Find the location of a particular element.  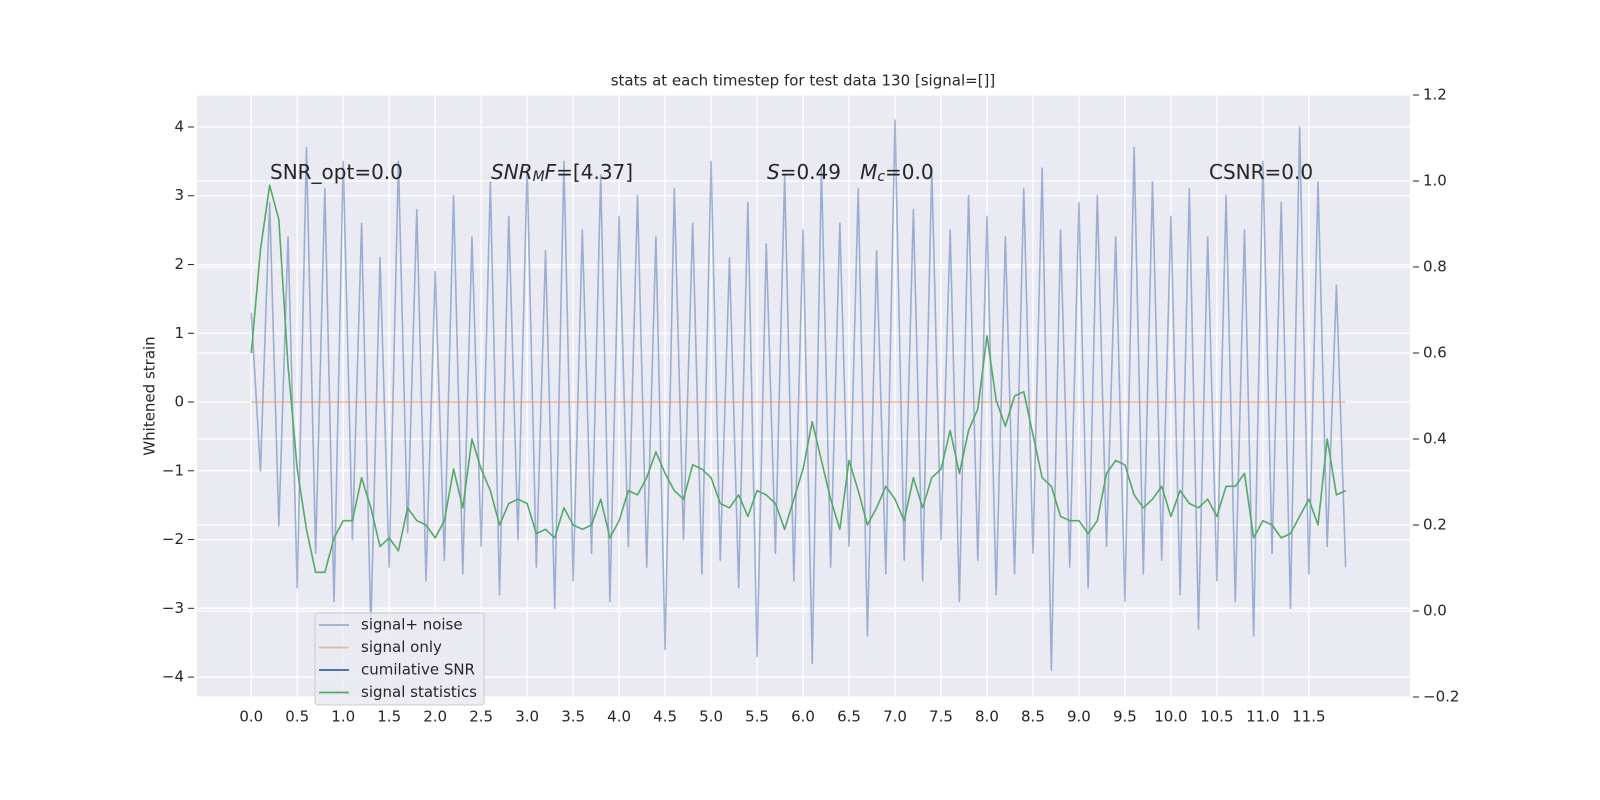

y-tick-label: 4 is located at coordinates (179, 126).